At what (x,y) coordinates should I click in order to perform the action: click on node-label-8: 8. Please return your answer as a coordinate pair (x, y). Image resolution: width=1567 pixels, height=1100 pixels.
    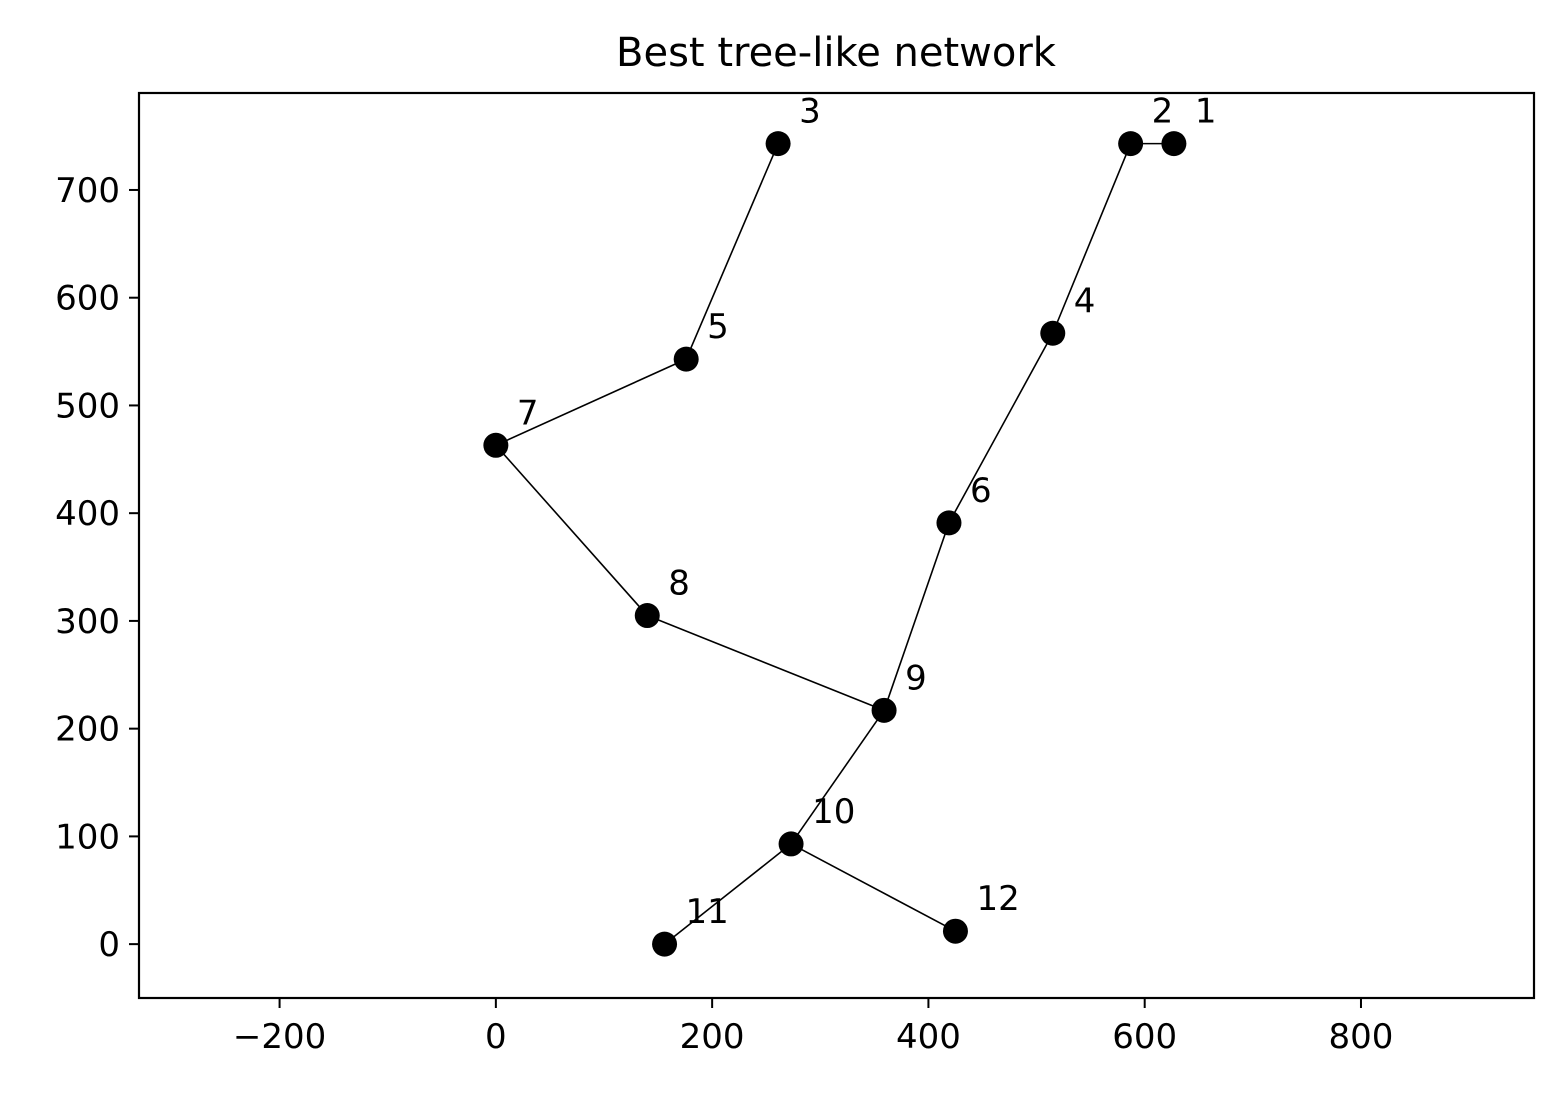
    Looking at the image, I should click on (679, 584).